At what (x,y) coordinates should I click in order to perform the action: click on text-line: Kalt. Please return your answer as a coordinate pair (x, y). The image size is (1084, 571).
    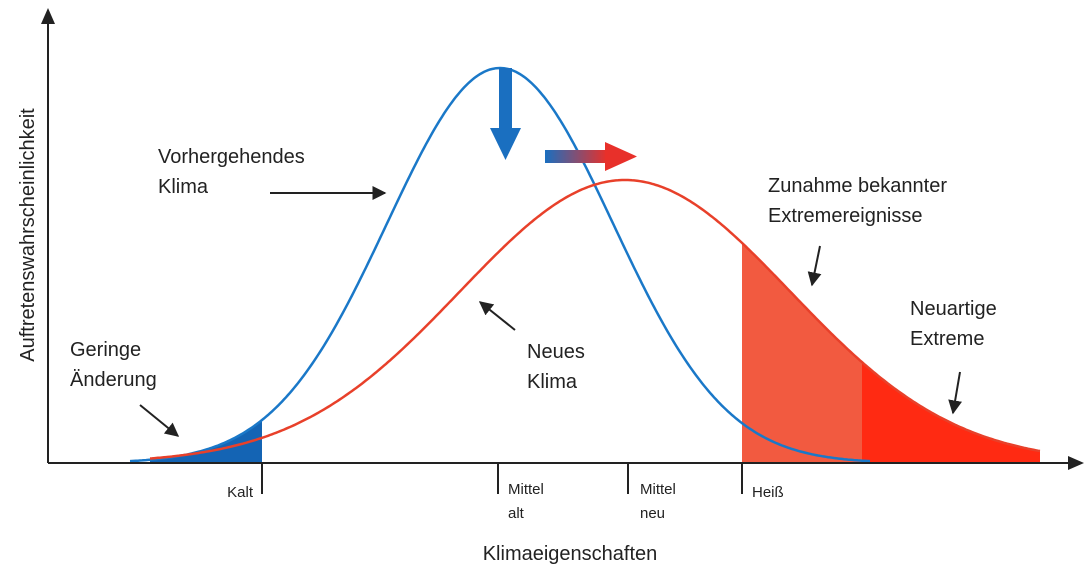
    Looking at the image, I should click on (240, 492).